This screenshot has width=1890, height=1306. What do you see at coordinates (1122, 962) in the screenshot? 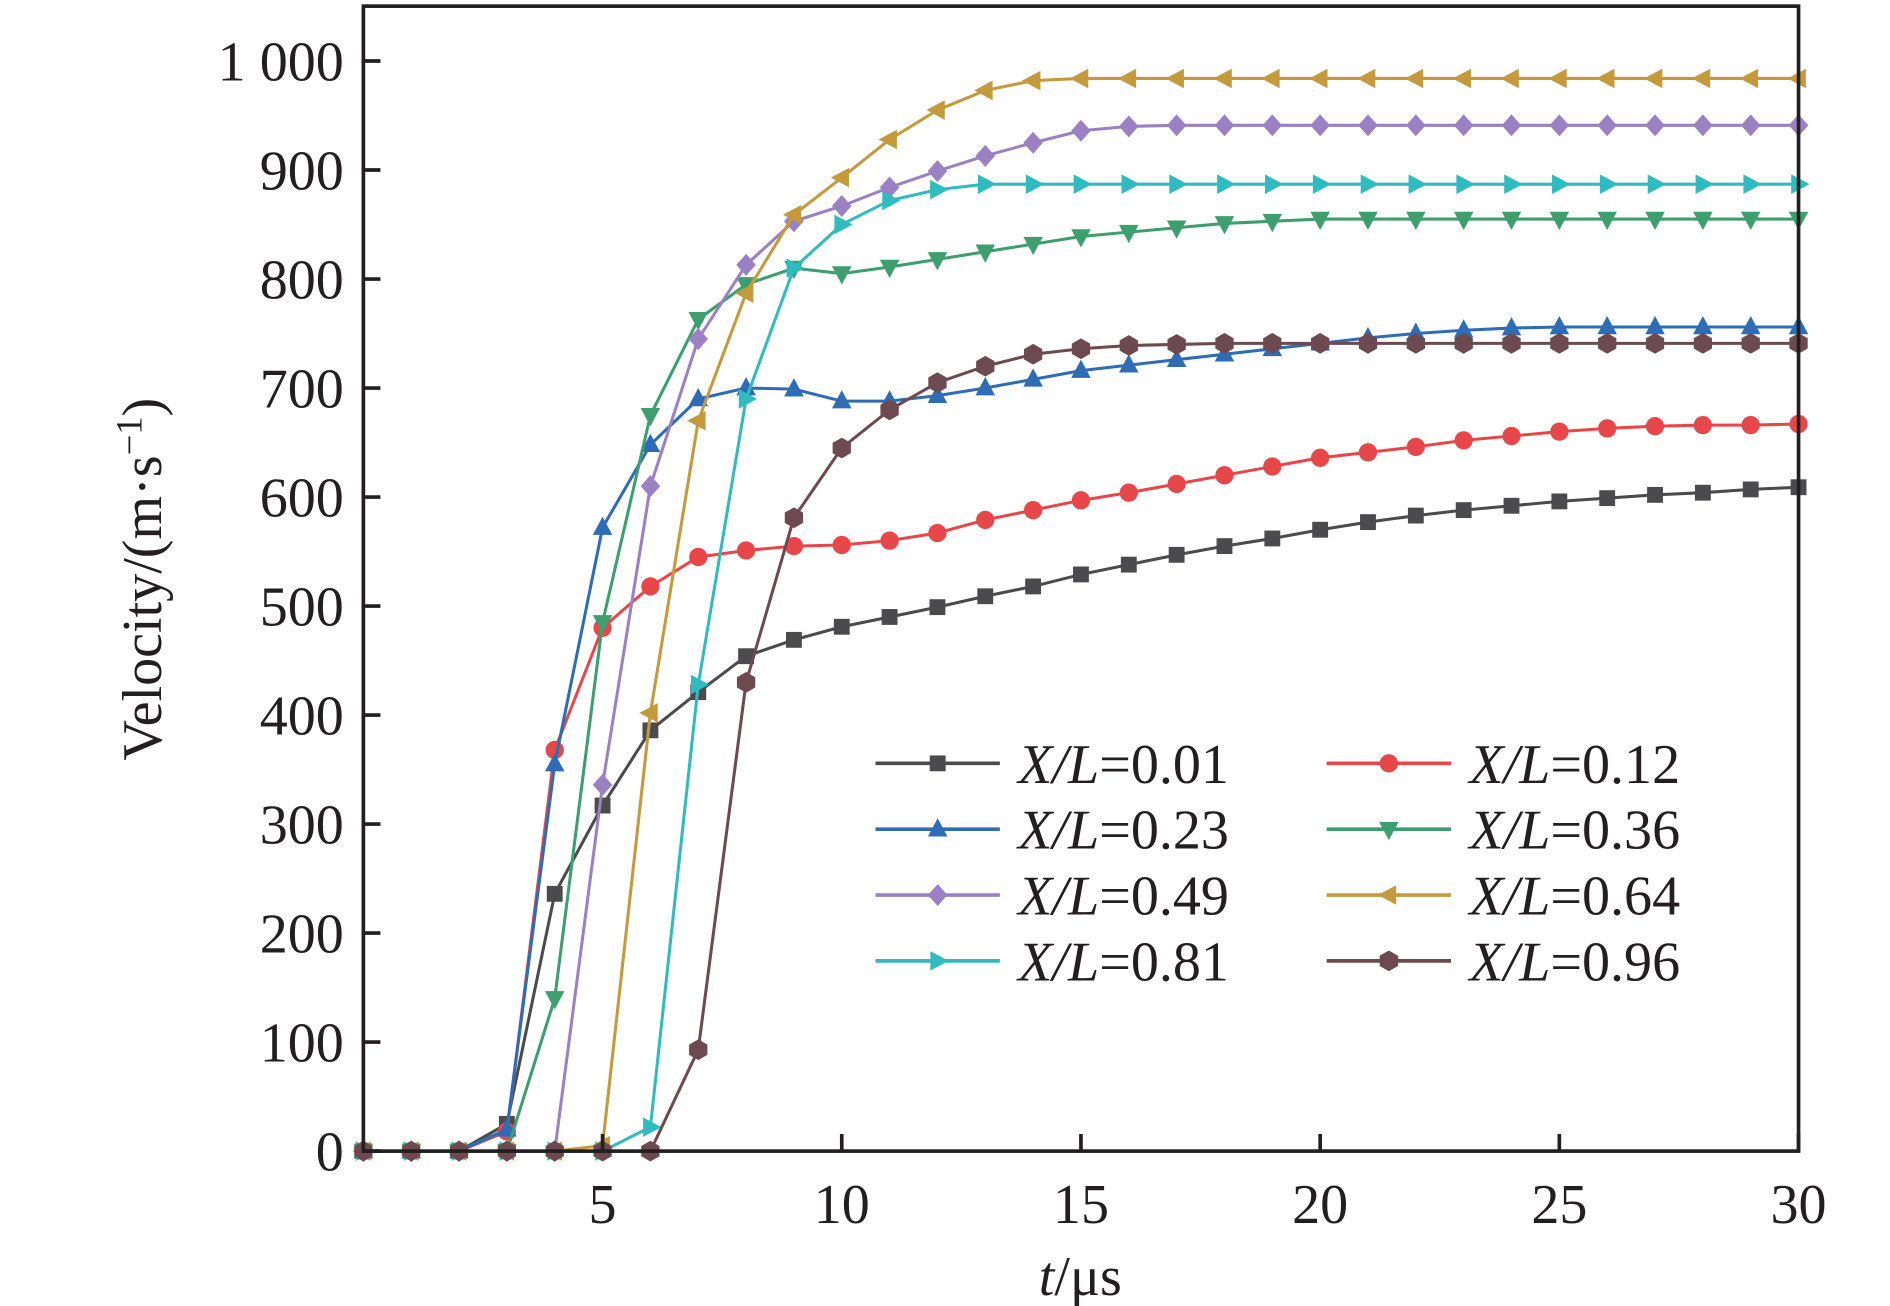
I see `legend-label: X/L=0.81` at bounding box center [1122, 962].